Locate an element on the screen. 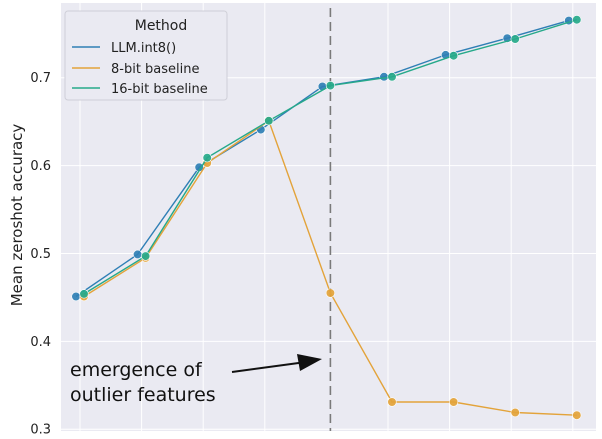  y-tick-label-0: 0.3 is located at coordinates (40, 428).